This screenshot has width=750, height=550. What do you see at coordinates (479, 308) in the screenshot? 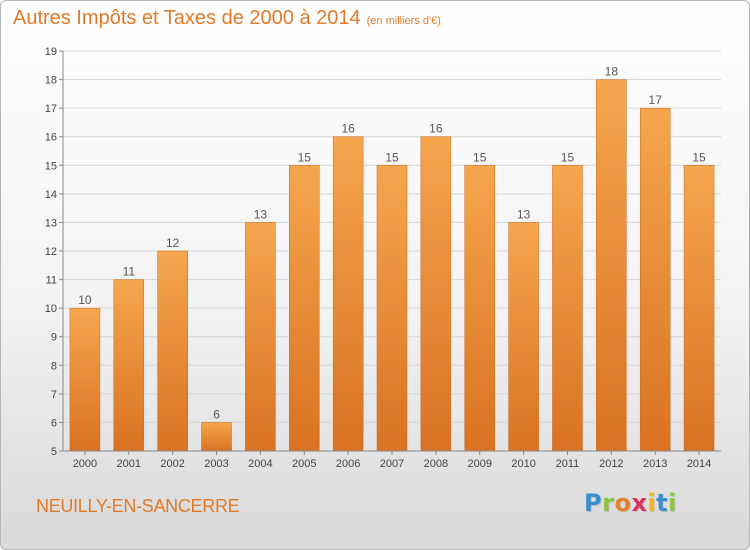
I see `bar-2009` at bounding box center [479, 308].